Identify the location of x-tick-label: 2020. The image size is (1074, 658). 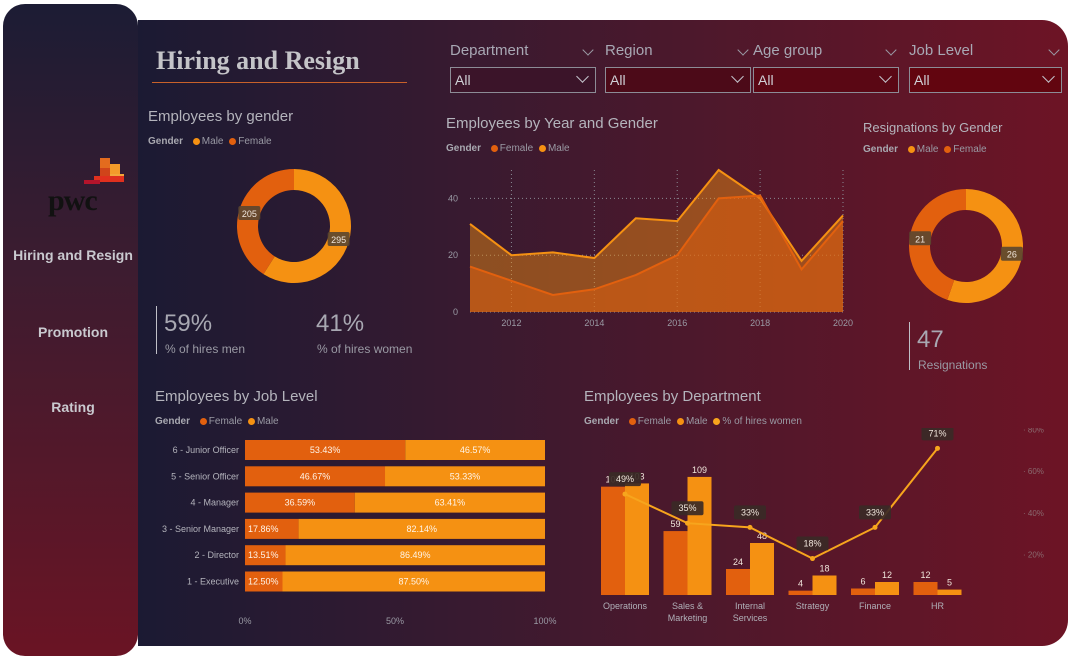
(843, 323).